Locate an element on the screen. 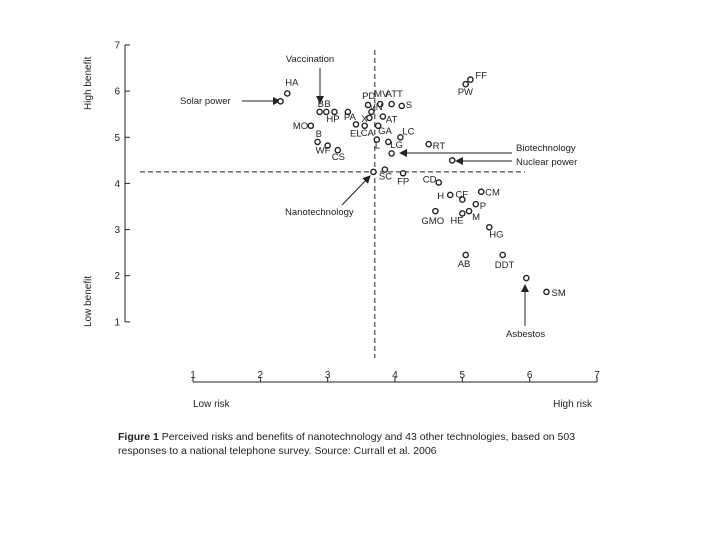  point-label: LC is located at coordinates (408, 131).